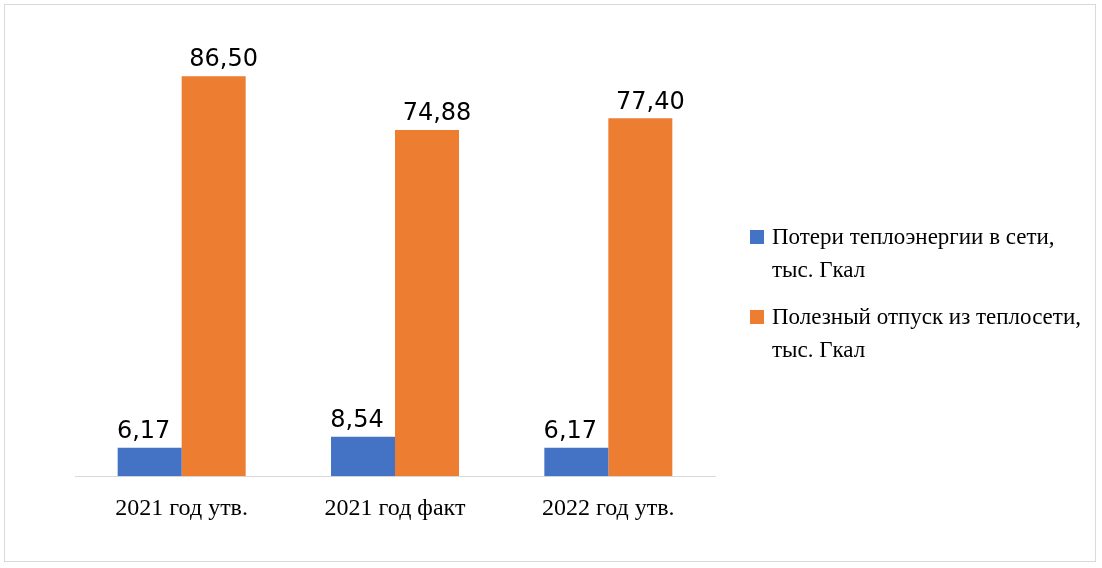  Describe the element at coordinates (926, 333) in the screenshot. I see `legend-label: Полезный отпуск из теплосети, тыс. Гкал` at that location.